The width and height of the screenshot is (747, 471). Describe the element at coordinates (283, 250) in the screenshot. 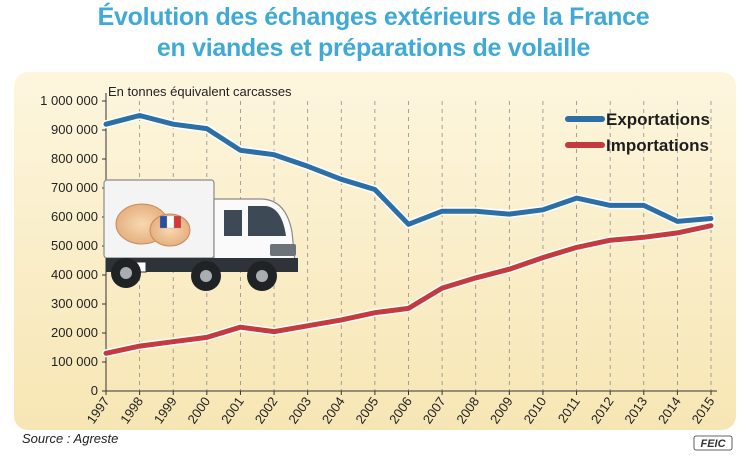

I see `truck-grille` at that location.